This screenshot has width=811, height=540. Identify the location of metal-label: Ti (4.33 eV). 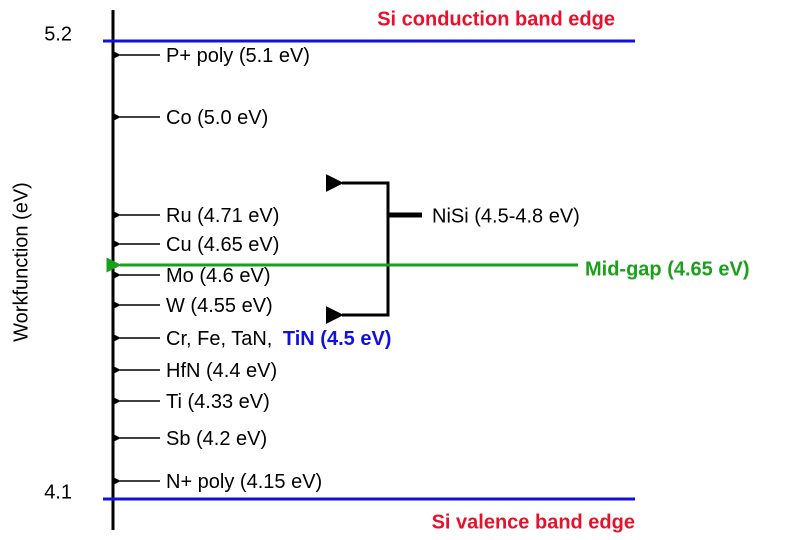
(218, 402).